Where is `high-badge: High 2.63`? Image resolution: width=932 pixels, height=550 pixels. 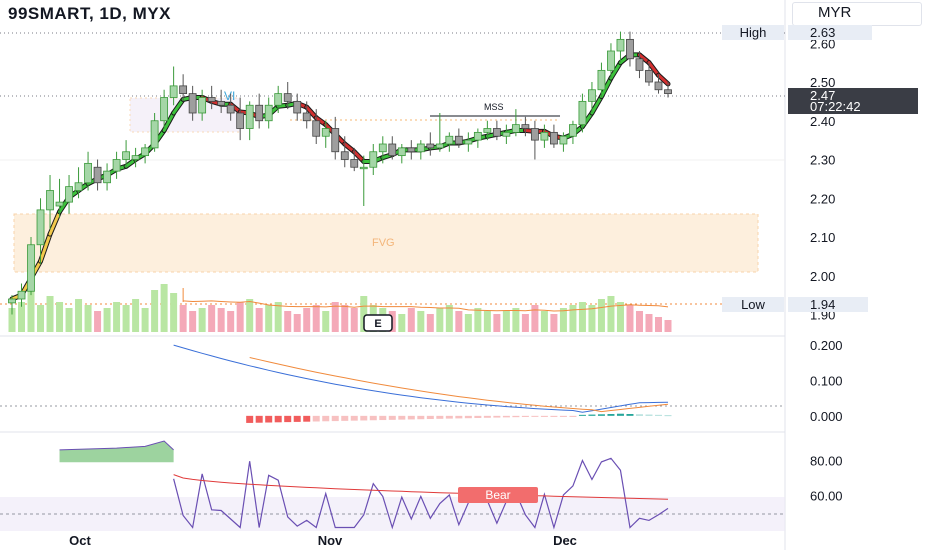
high-badge: High 2.63 is located at coordinates (797, 32).